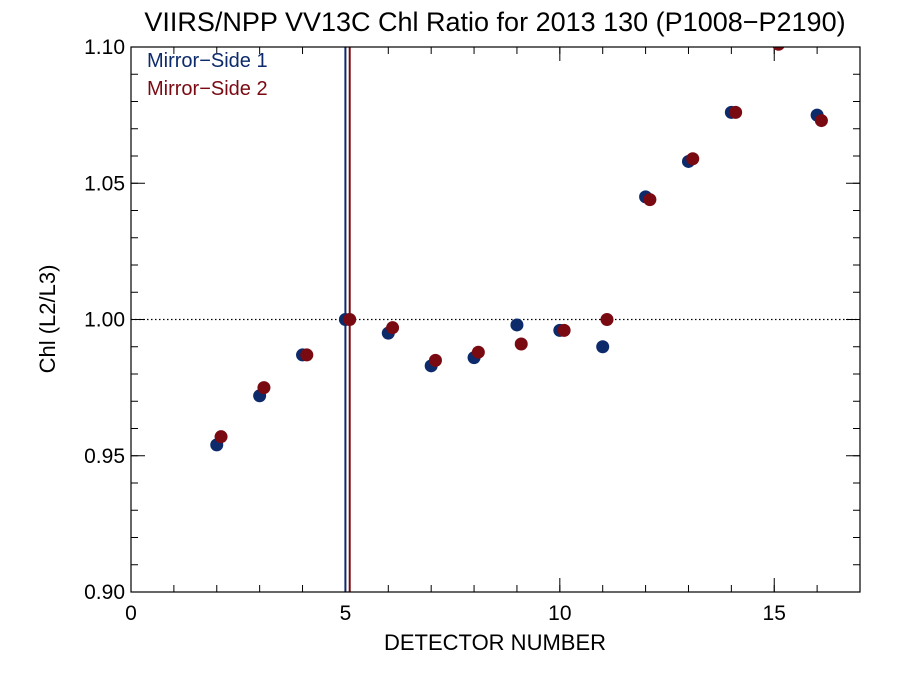  I want to click on legend-entry-mirror-side-1: Mirror−Side 1, so click(207, 61).